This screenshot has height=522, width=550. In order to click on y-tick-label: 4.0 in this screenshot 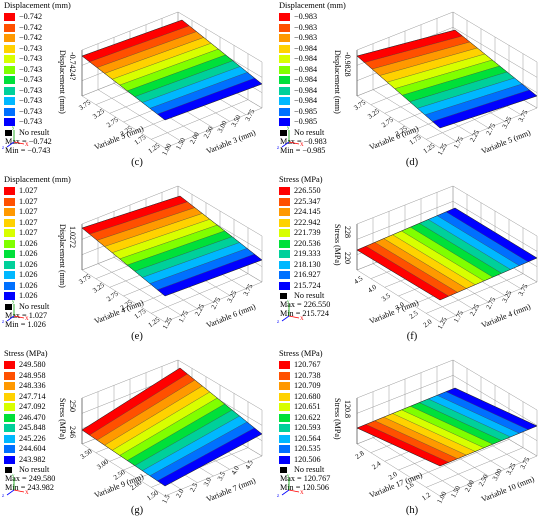, I will do `click(235, 470)`.